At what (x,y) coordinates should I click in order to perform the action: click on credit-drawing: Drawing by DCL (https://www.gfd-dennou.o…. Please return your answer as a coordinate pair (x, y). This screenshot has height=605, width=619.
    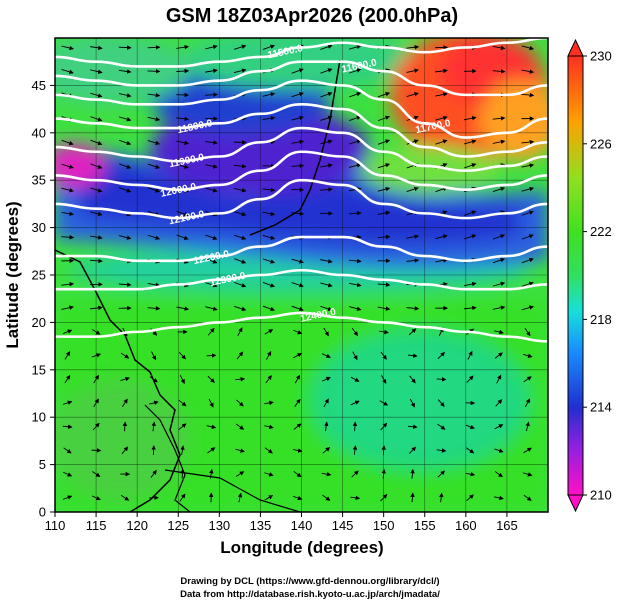
    Looking at the image, I should click on (309, 581).